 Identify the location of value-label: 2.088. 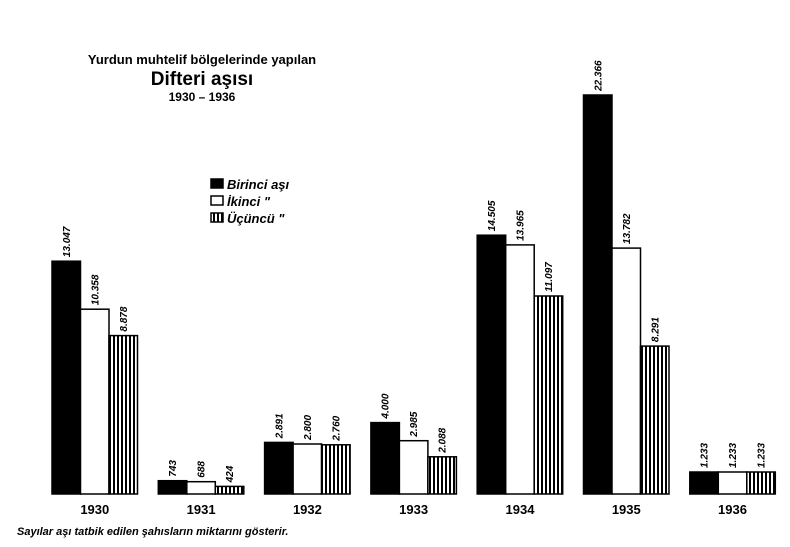
(443, 440).